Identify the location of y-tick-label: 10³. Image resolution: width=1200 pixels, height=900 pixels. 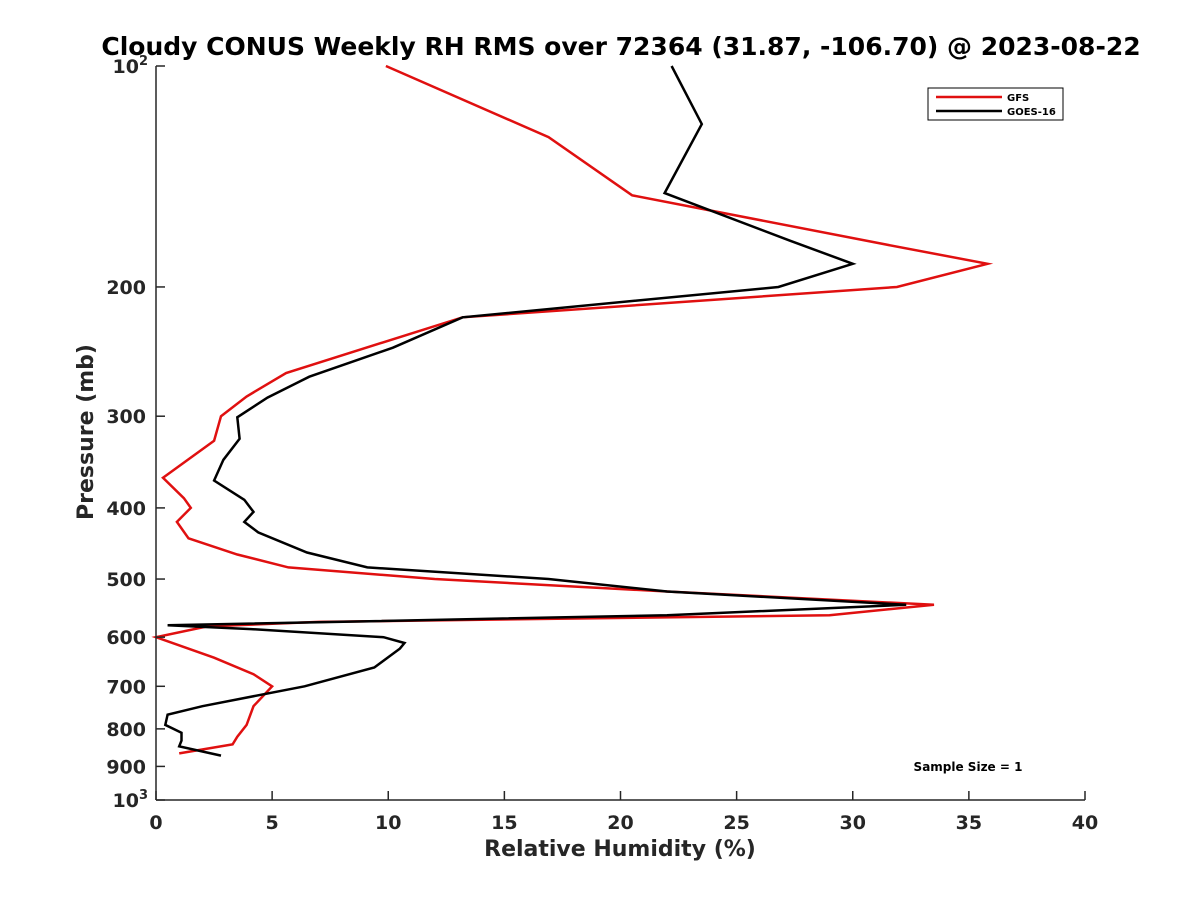
(131, 800).